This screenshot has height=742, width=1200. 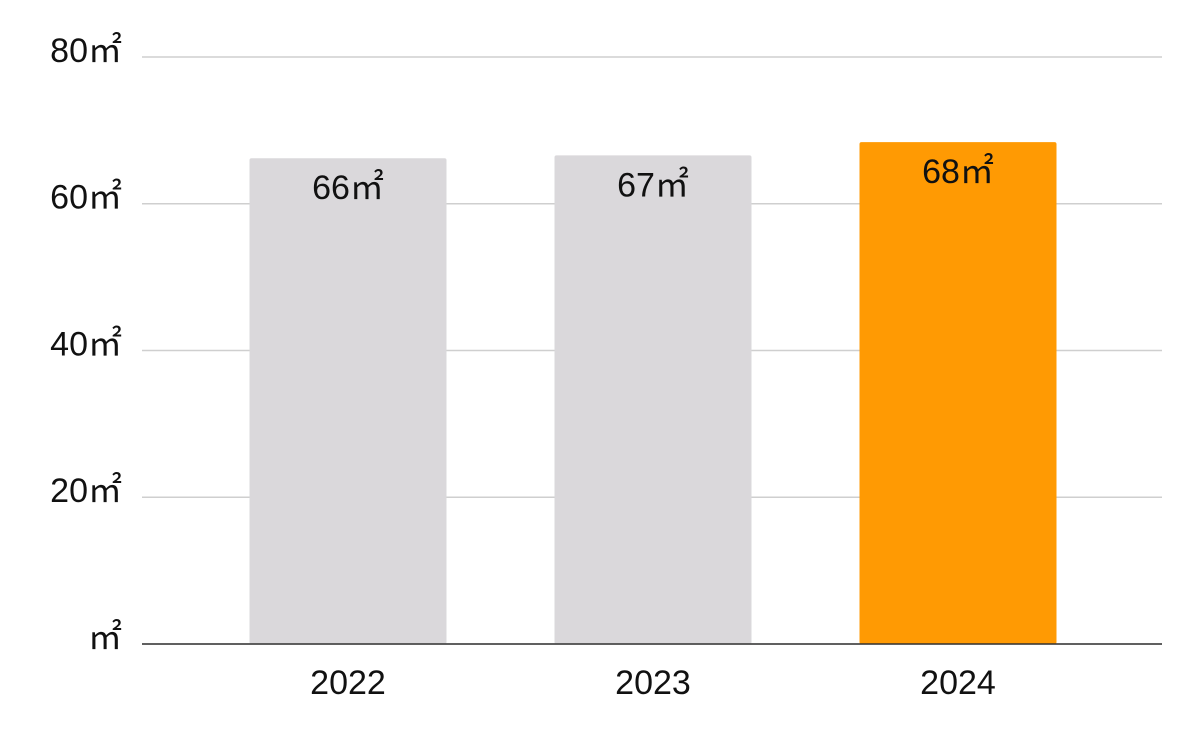 I want to click on y-tick-label: 80㎡, so click(x=86, y=51).